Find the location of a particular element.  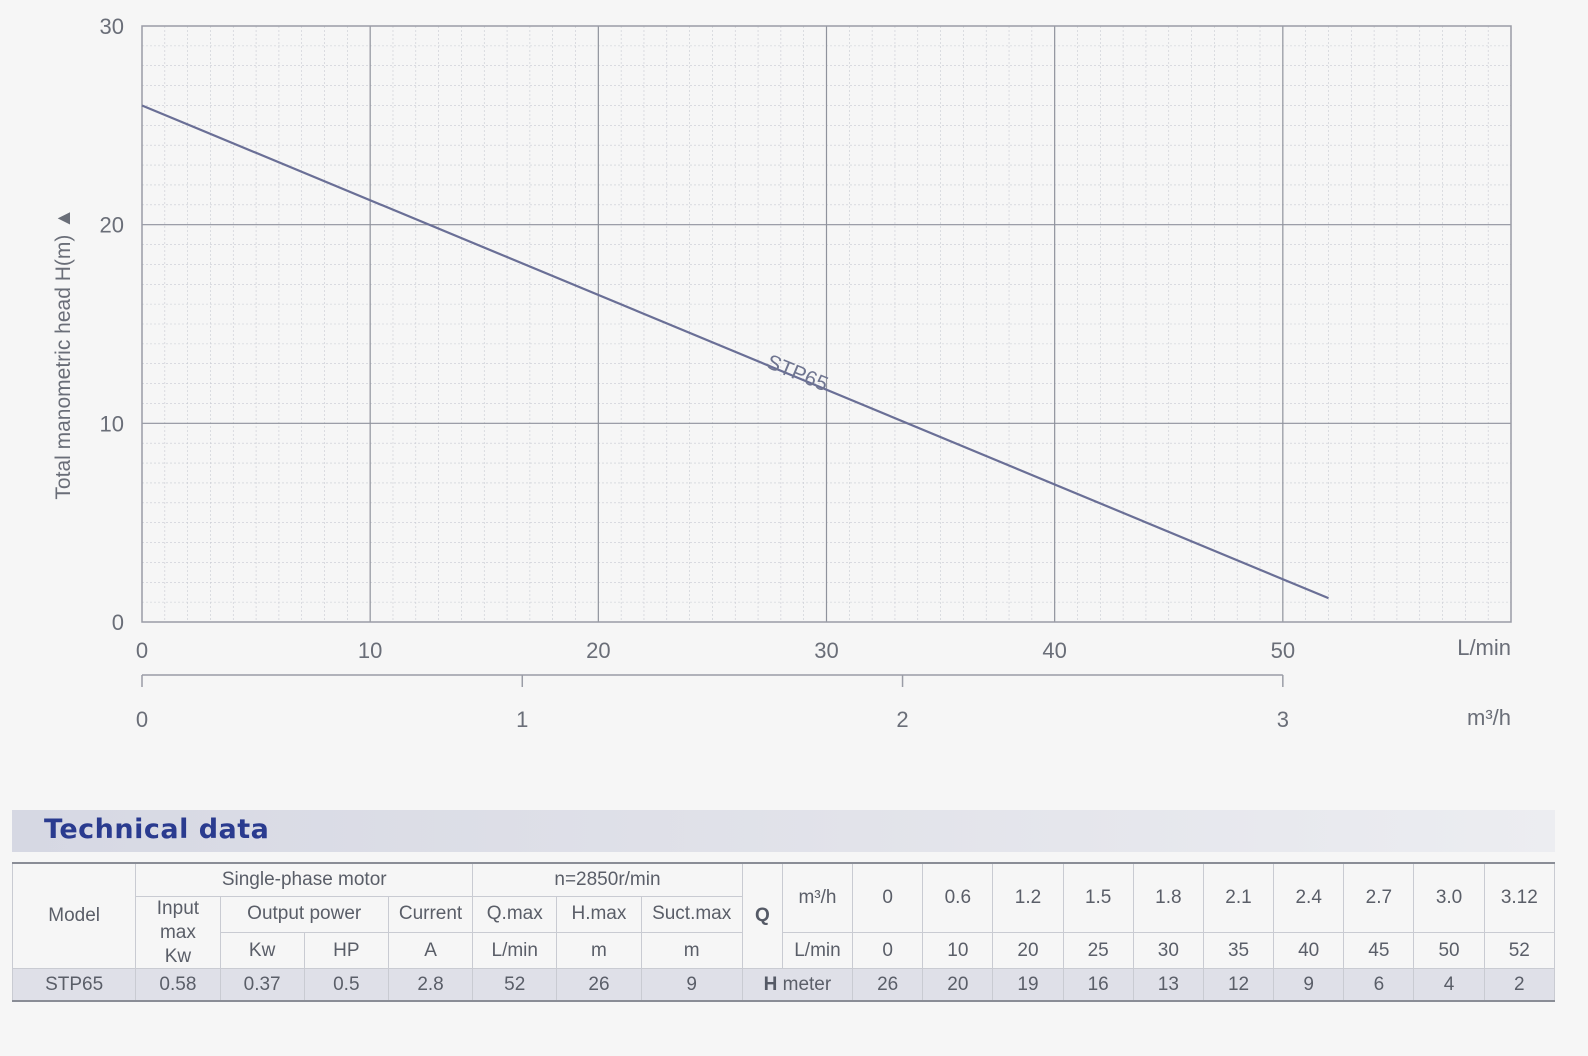

h-value-cell: 4 is located at coordinates (1449, 985).